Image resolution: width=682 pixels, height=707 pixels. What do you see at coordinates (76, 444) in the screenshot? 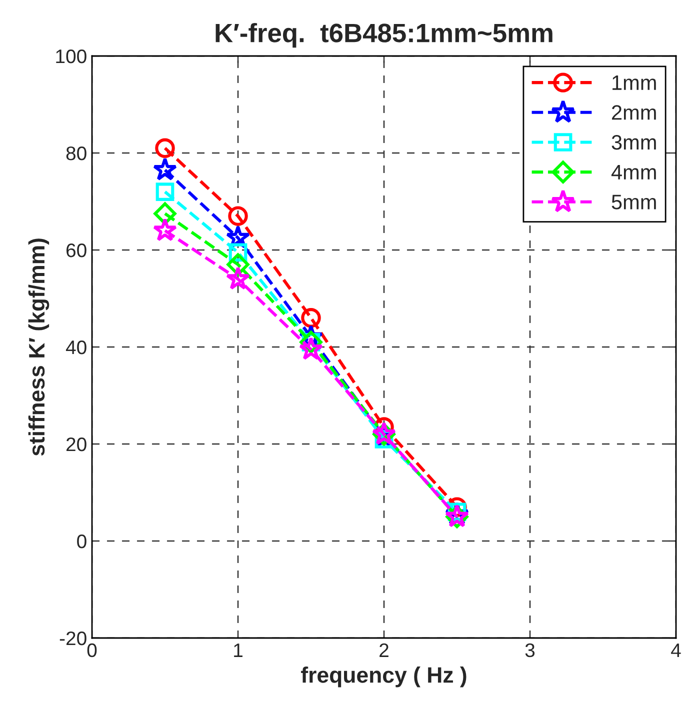
I see `y-tick-label: 20` at bounding box center [76, 444].